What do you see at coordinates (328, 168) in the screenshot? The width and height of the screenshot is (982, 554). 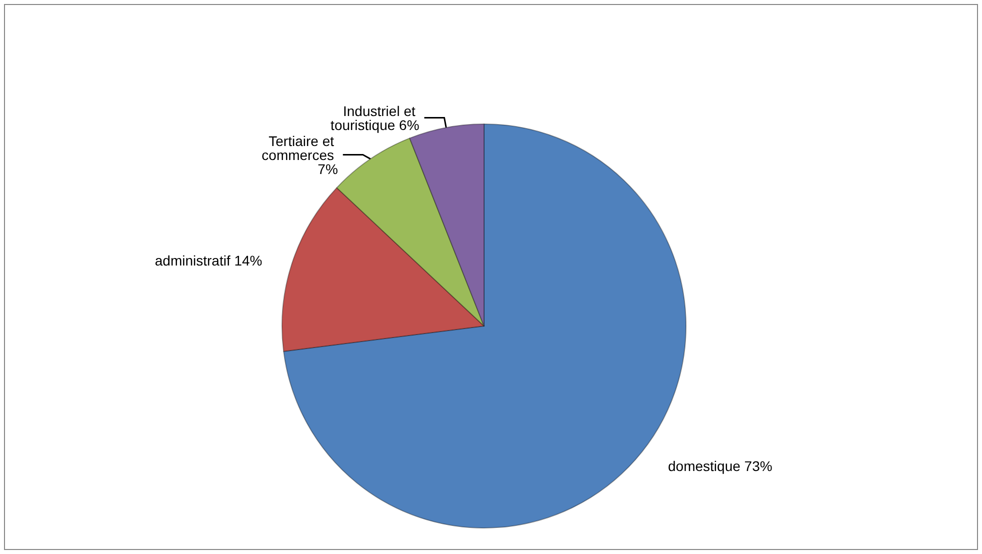 I see `data-label: 7%` at bounding box center [328, 168].